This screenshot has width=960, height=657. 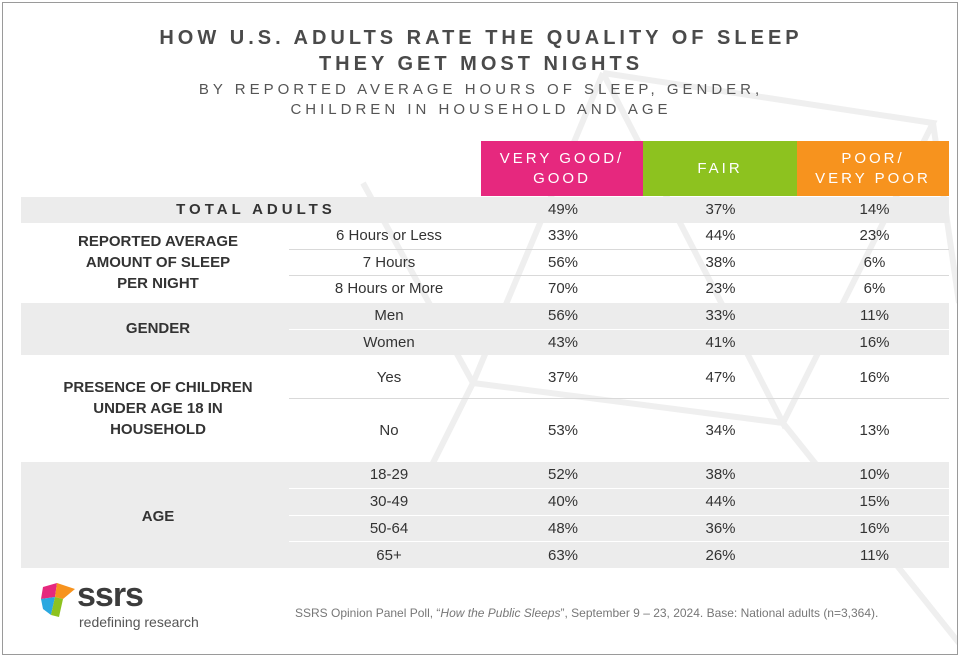 I want to click on group-label-gender: GENDER, so click(x=158, y=328).